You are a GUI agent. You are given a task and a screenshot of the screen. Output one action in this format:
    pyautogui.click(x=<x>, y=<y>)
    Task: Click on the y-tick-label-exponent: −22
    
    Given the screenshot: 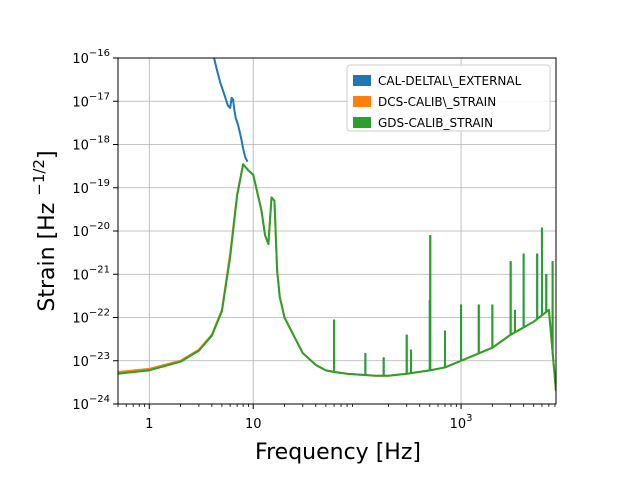 What is the action you would take?
    pyautogui.click(x=99, y=313)
    